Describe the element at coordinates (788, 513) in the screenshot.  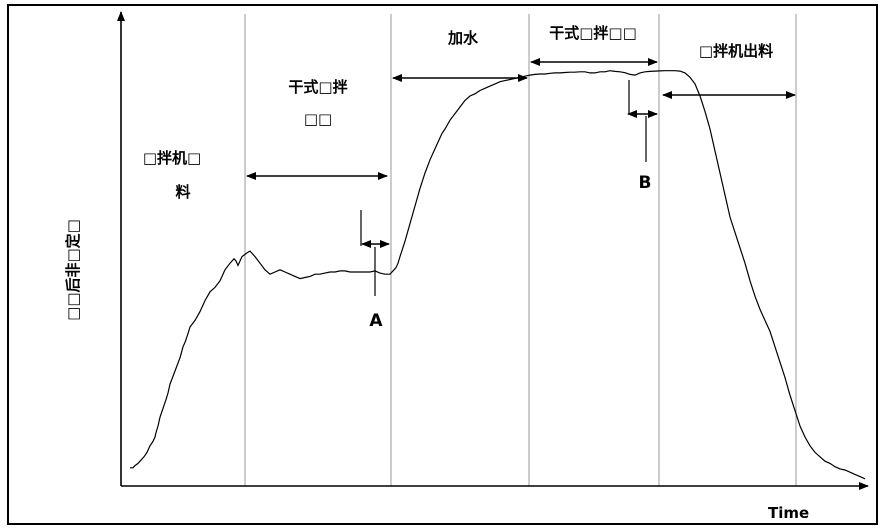
I see `x-axis-label: Time` at that location.